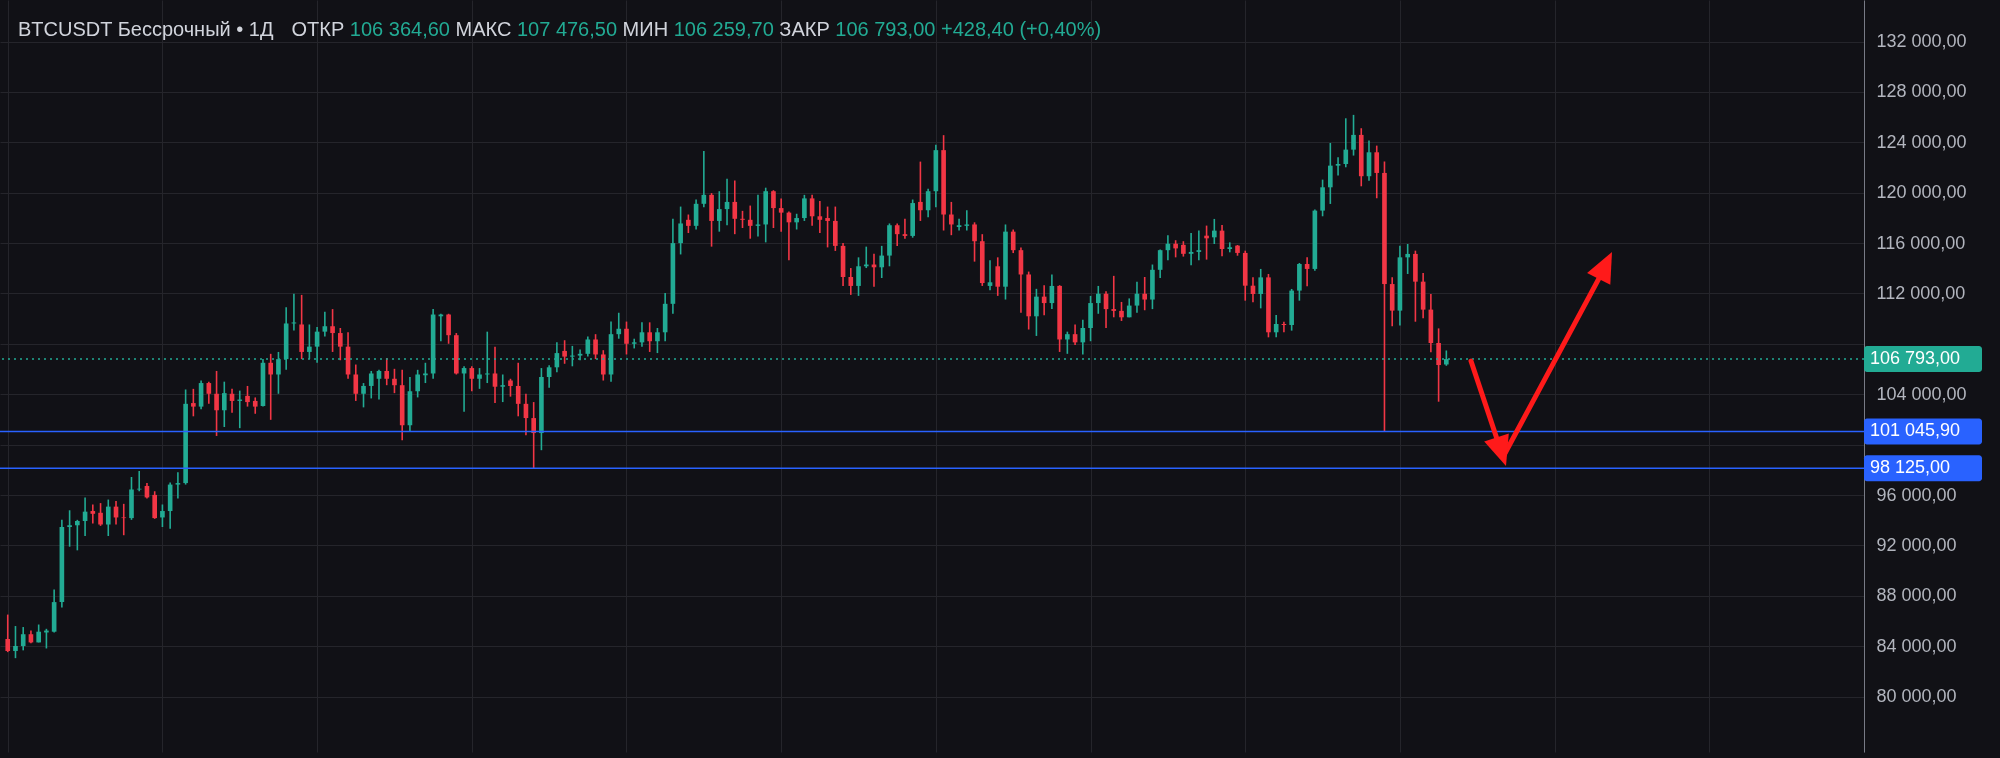 This screenshot has height=758, width=2000. I want to click on ref-line-label: 106 793,00, so click(1915, 358).